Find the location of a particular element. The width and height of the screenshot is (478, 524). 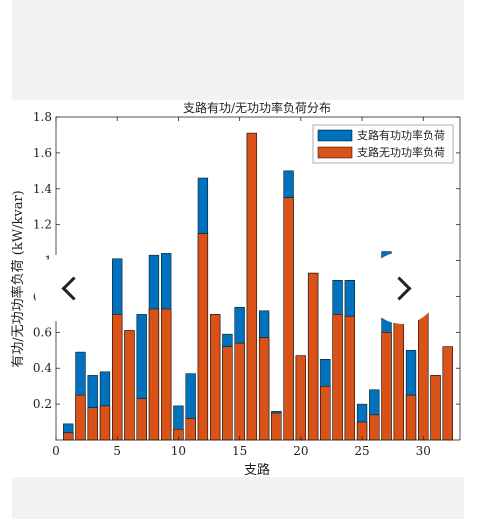

y-axis-label: 有功/无功功率负荷 (kW/kvar) is located at coordinates (18, 278).